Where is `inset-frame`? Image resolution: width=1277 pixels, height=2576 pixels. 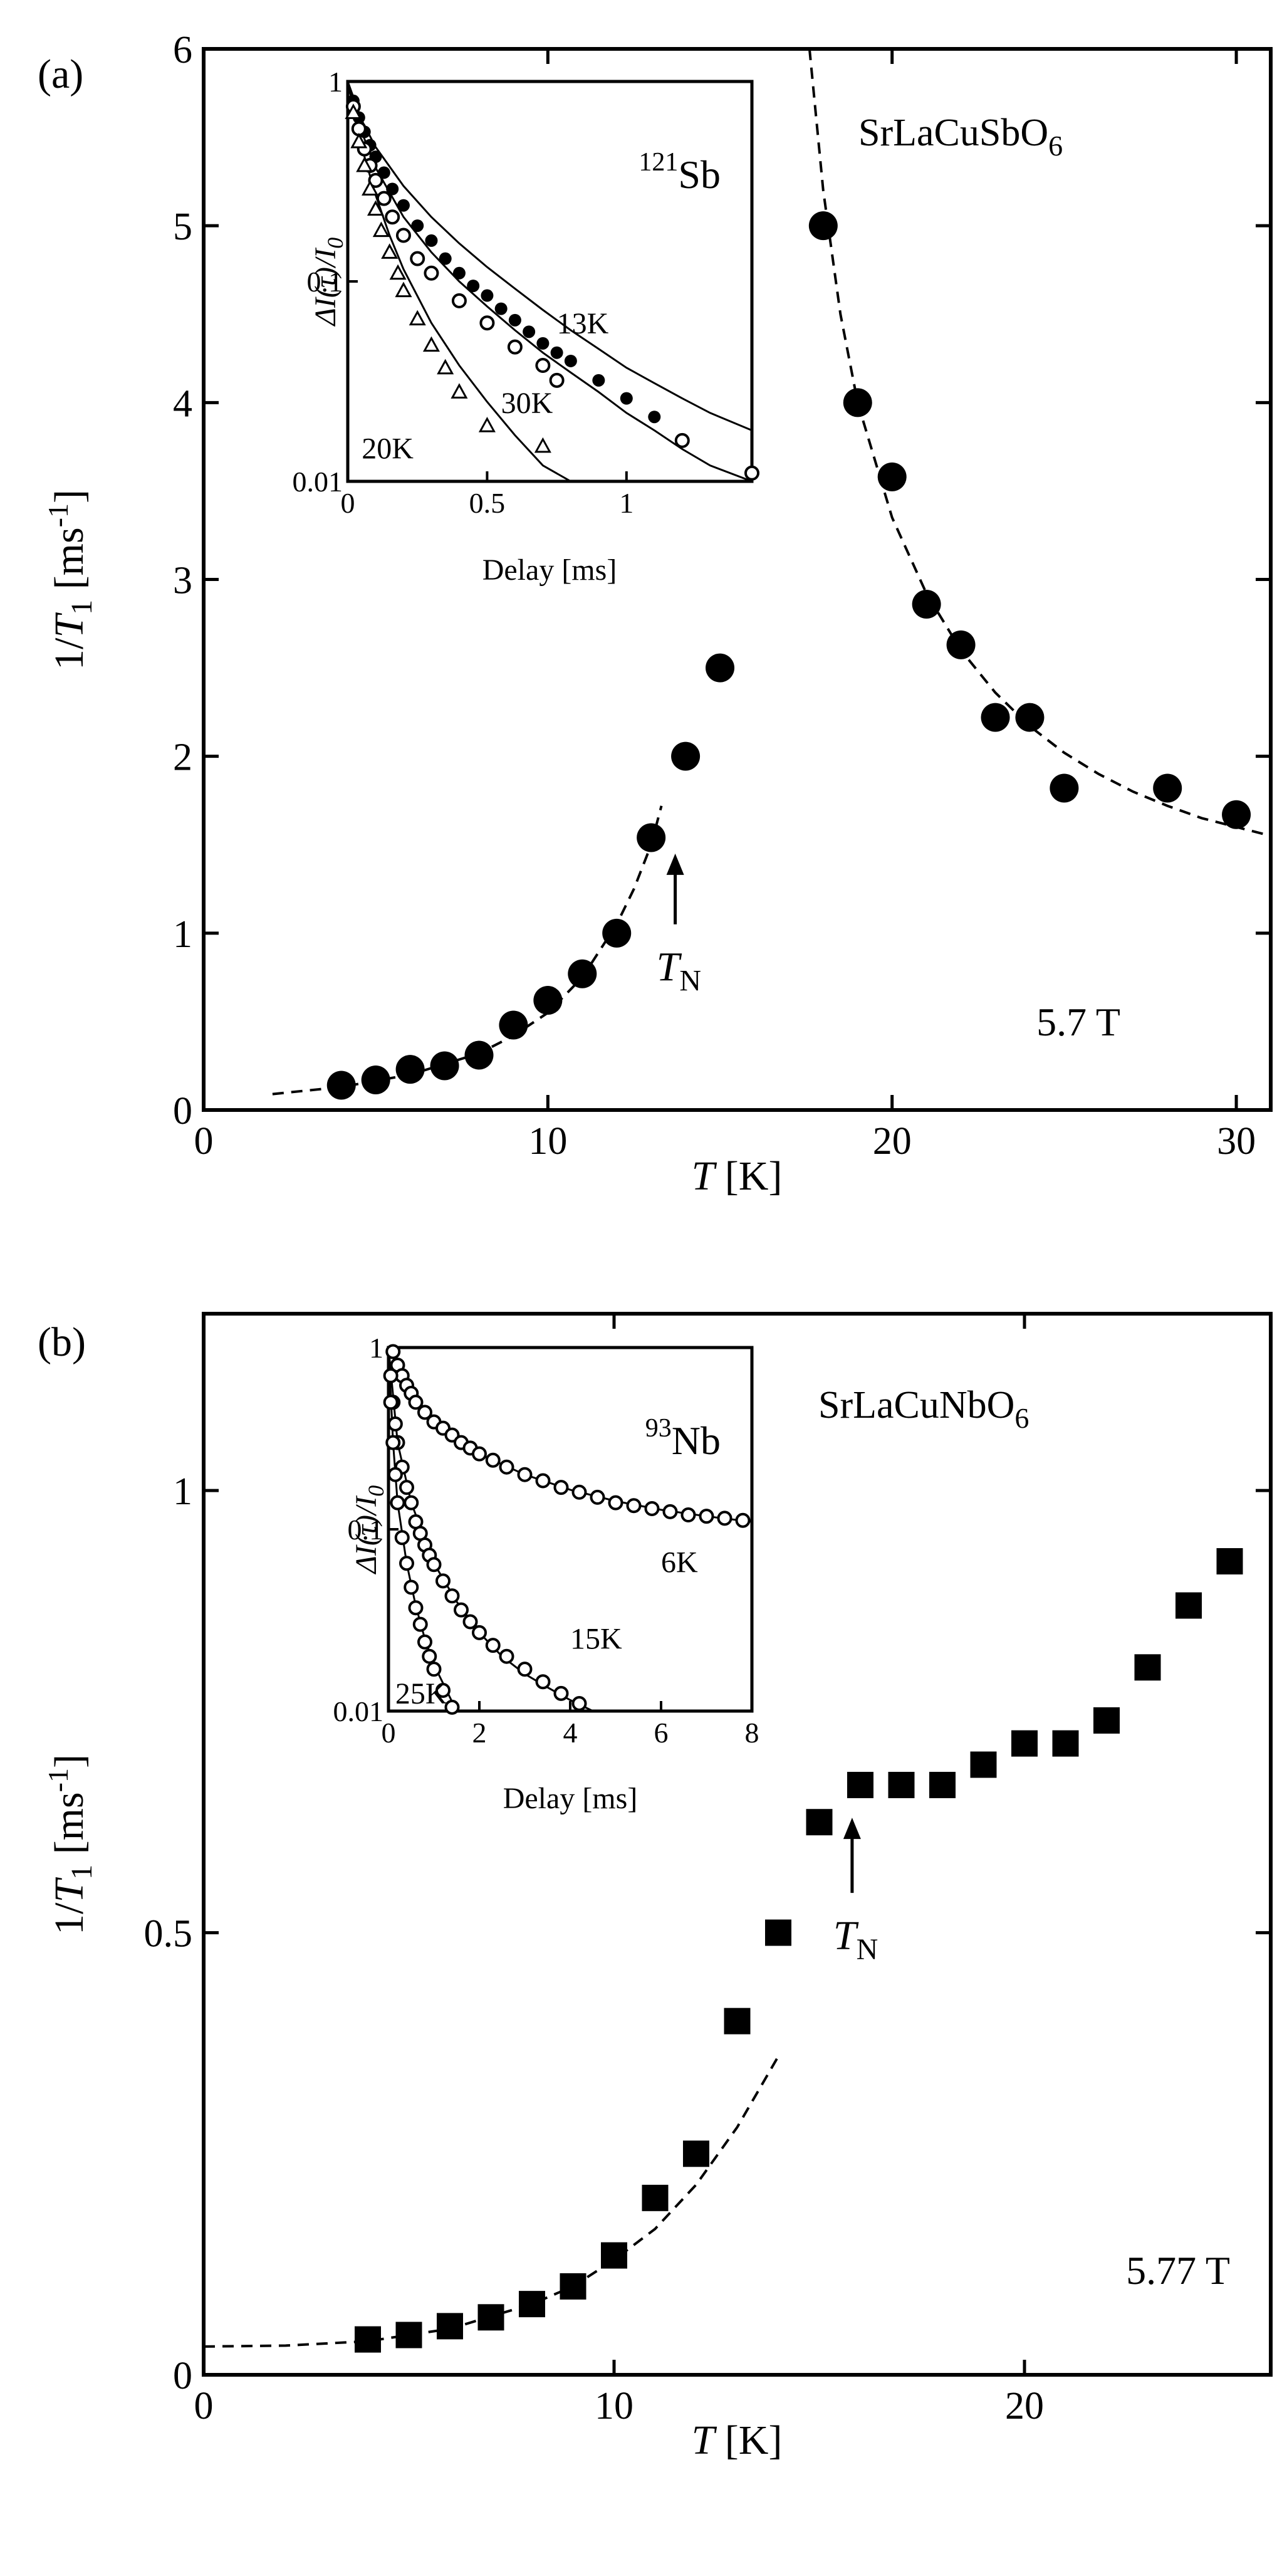 inset-frame is located at coordinates (570, 1529).